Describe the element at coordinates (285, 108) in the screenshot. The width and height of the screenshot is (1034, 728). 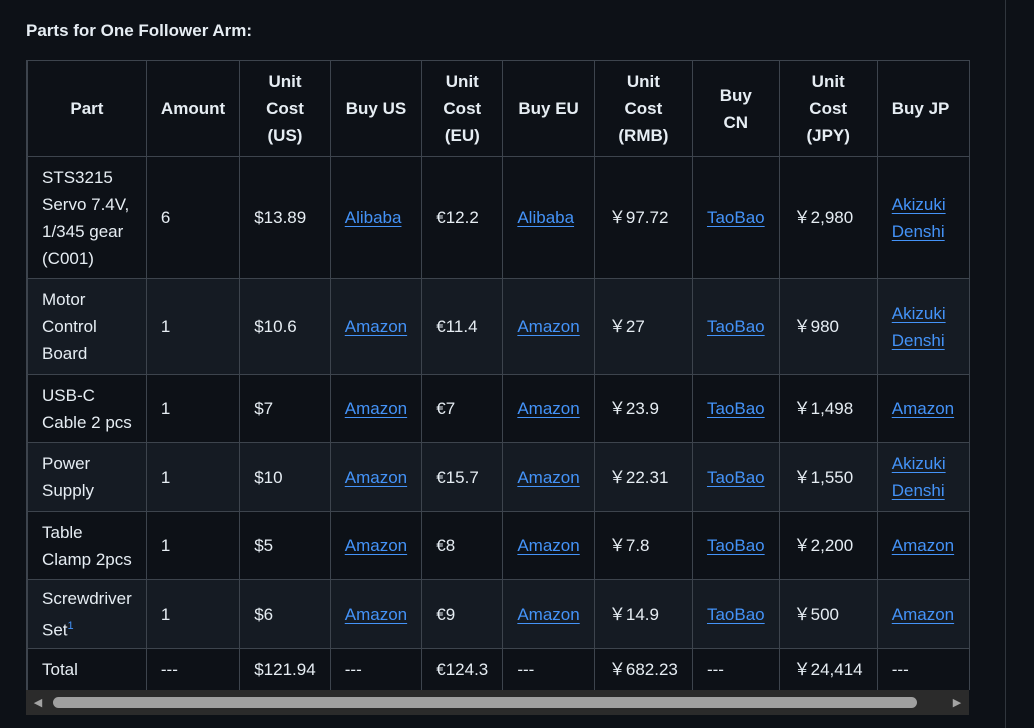
I see `column-header-unit-cost-us: Unit Cost (US)` at that location.